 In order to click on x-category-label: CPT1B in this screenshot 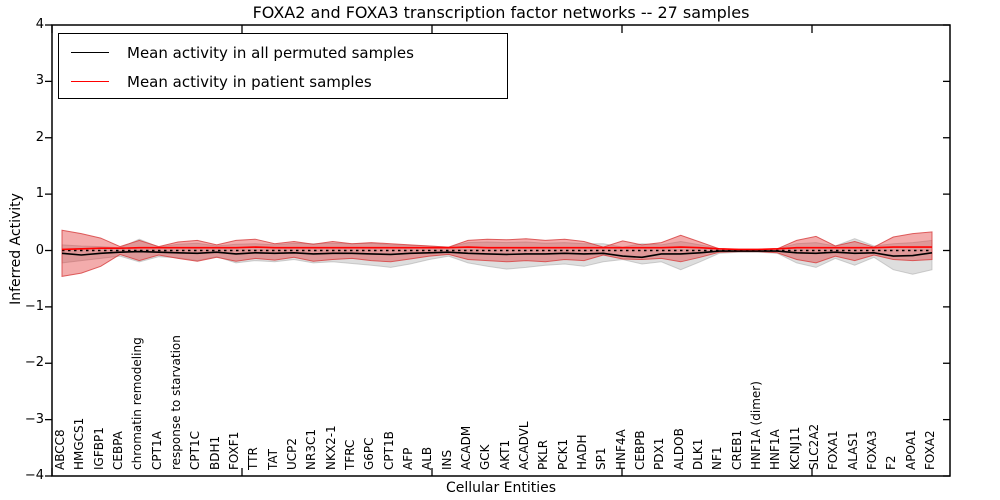, I will do `click(388, 450)`.